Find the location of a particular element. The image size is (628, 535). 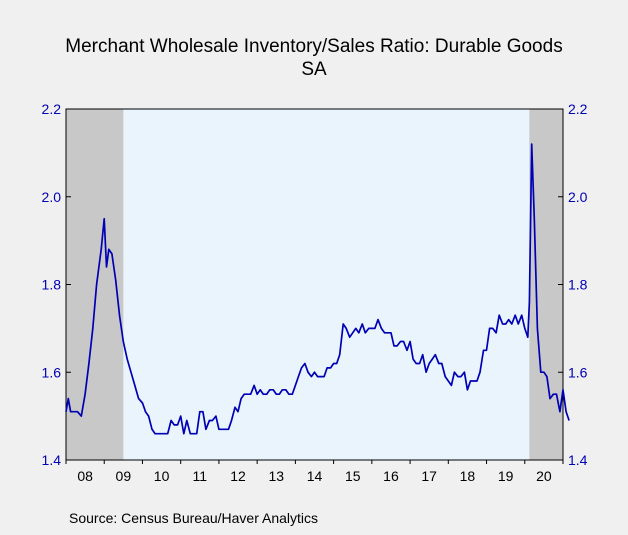

y-tick-label-left: 2.2 is located at coordinates (52, 109).